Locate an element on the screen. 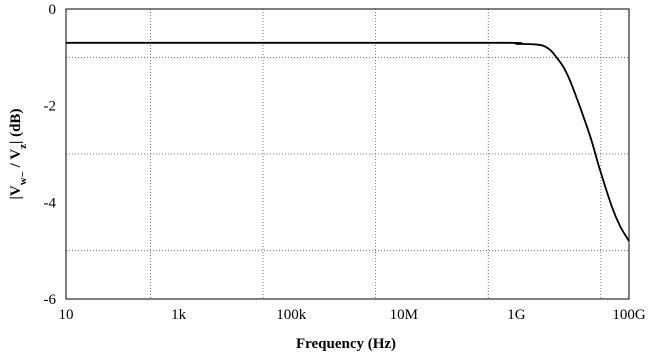  y-axis-label: |Vw− / Vz| (dB) is located at coordinates (18, 154).